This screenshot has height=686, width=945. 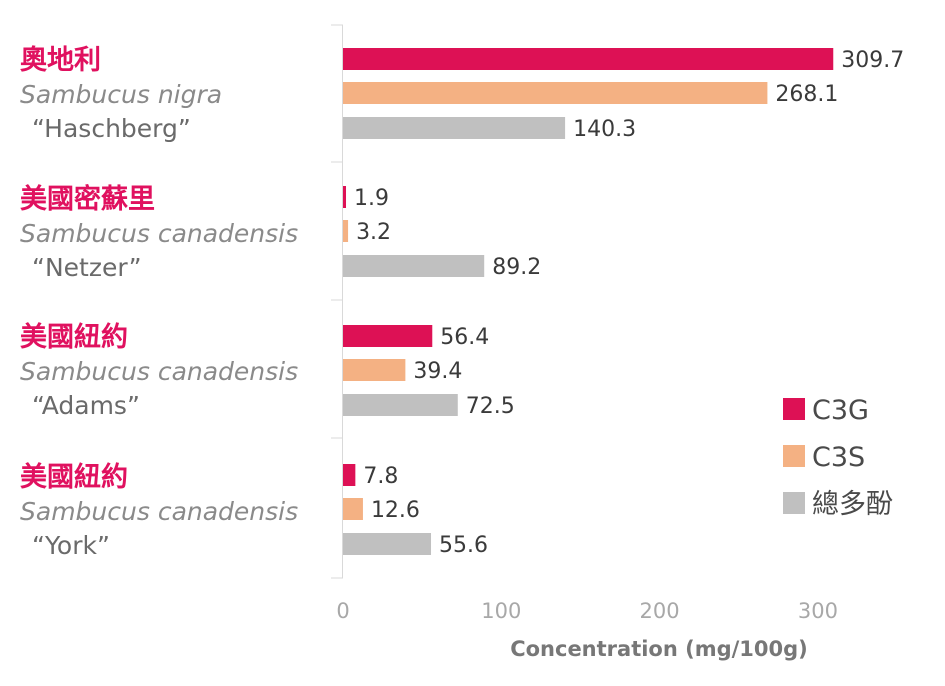 What do you see at coordinates (400, 405) in the screenshot?
I see `bar-總多酚-2` at bounding box center [400, 405].